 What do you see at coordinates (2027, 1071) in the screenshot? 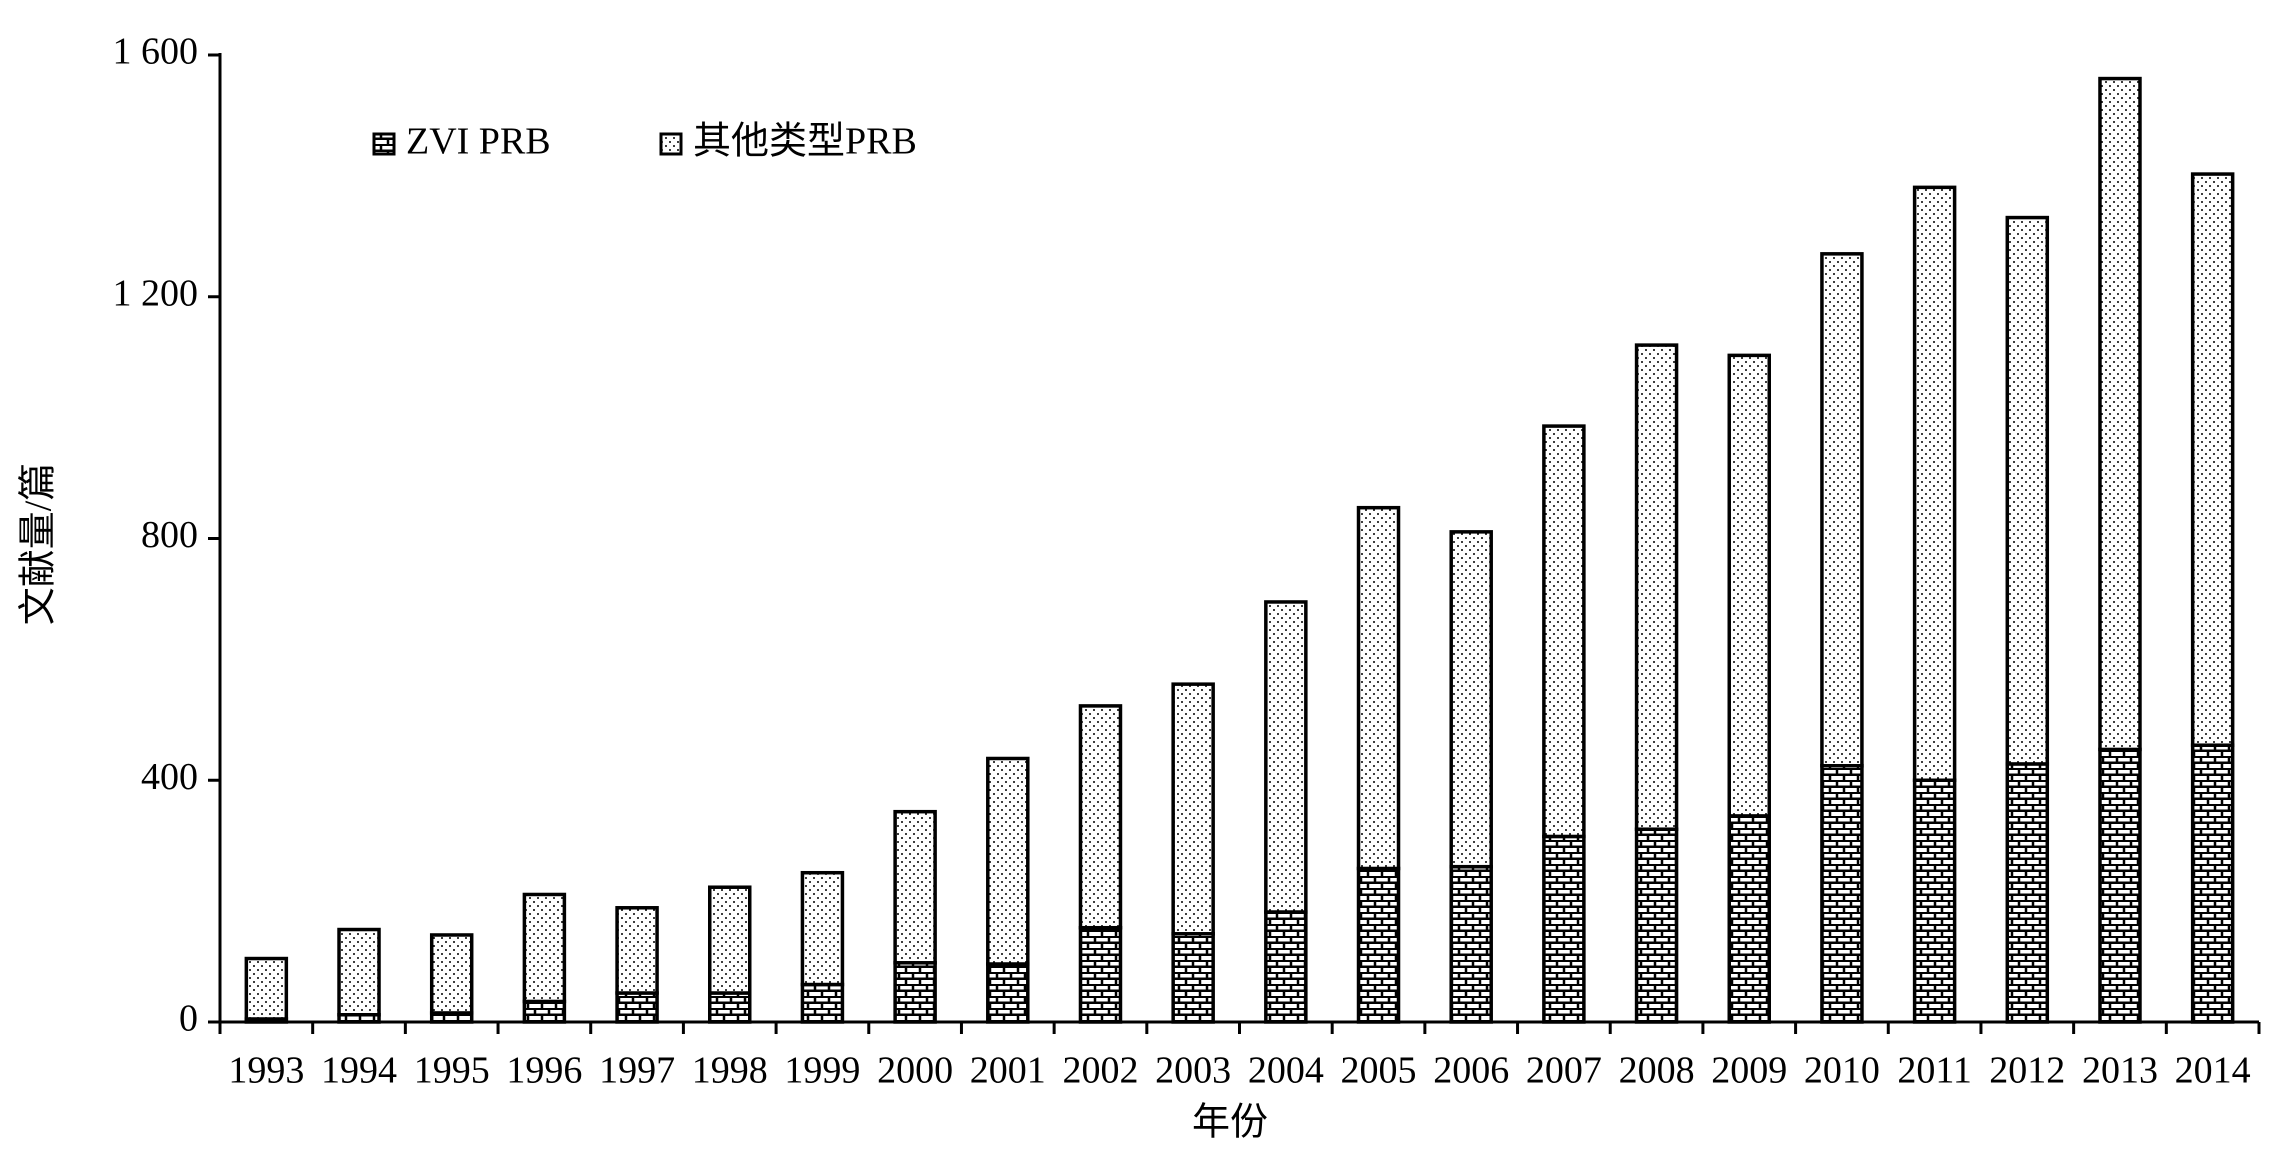
I see `x-tick-label: 2012` at bounding box center [2027, 1071].